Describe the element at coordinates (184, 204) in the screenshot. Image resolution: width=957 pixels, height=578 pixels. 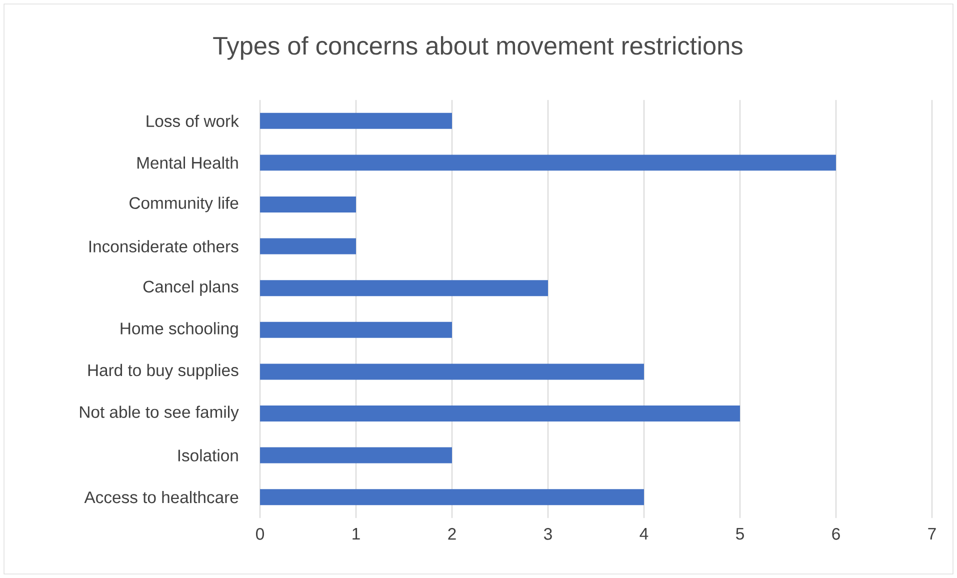
I see `y-tick-label: Community life` at that location.